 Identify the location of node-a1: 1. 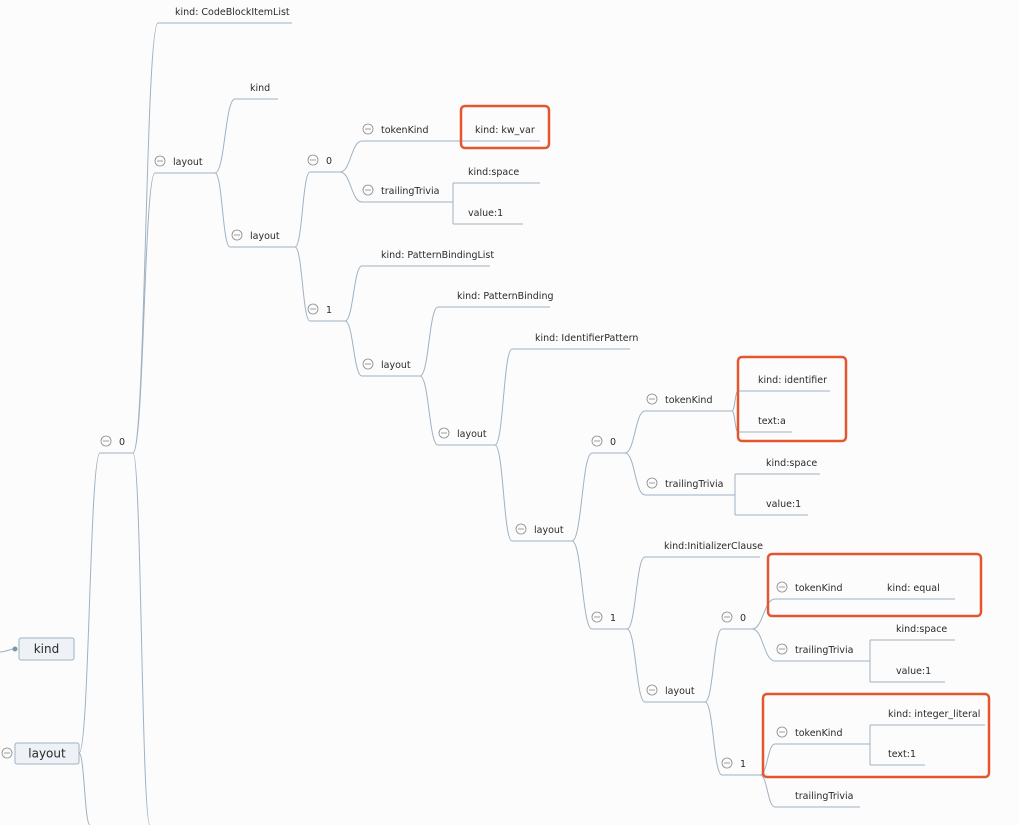
(327, 313).